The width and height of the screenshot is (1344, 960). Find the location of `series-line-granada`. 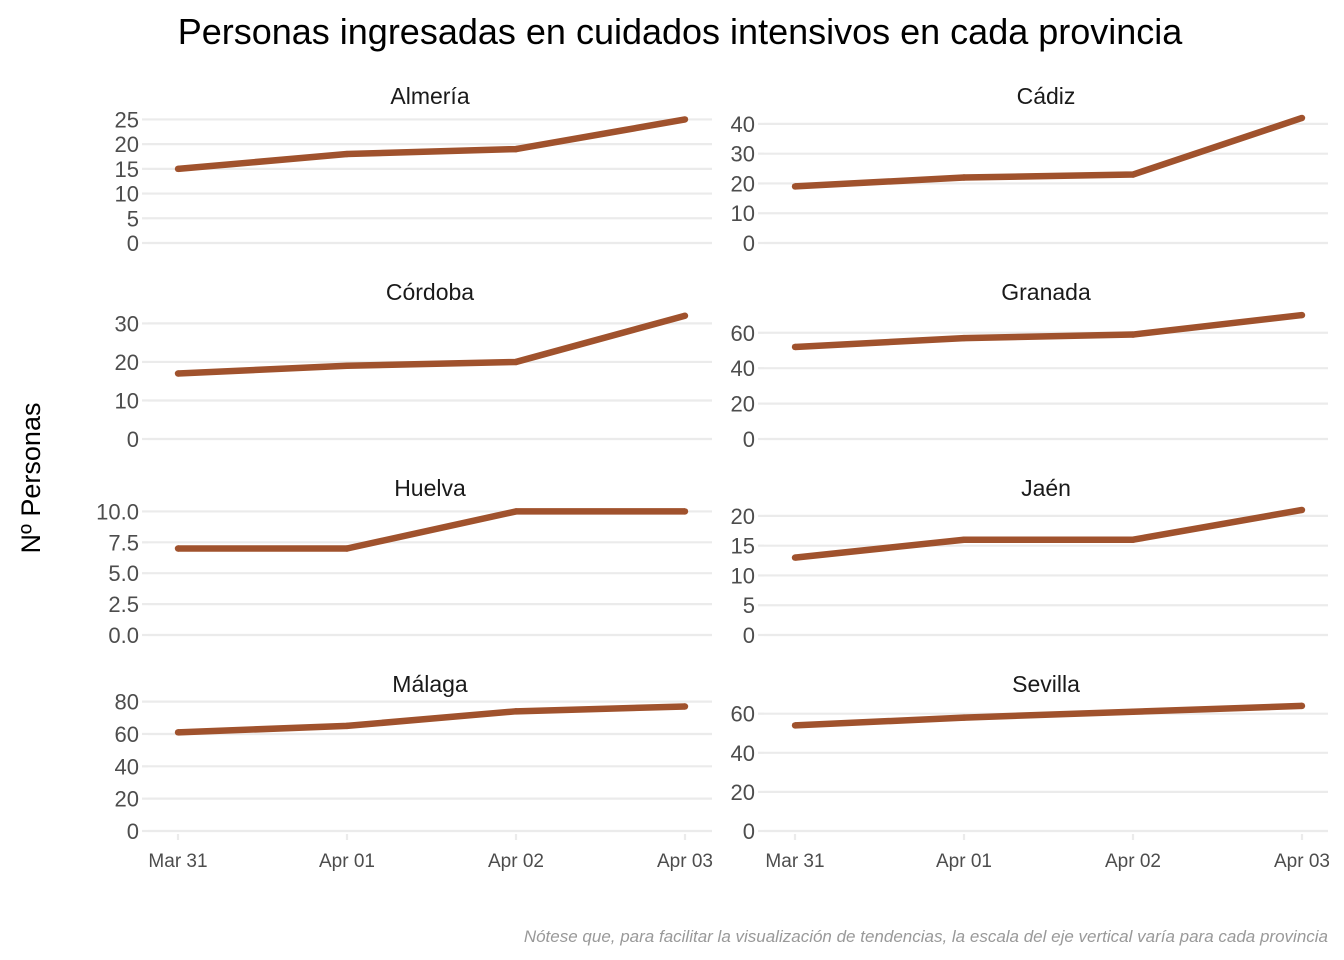

series-line-granada is located at coordinates (1048, 331).